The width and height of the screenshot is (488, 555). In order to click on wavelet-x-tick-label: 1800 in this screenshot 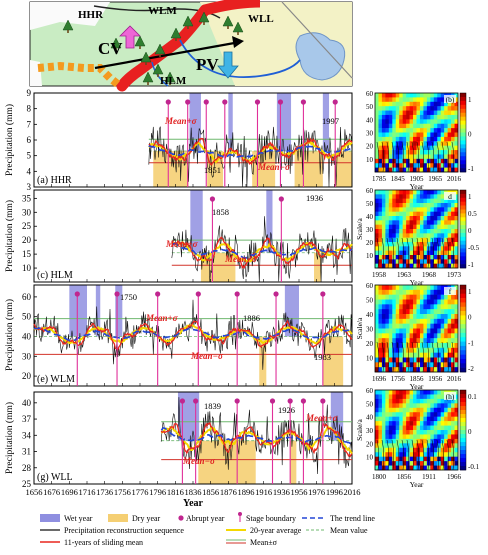, I will do `click(379, 477)`.